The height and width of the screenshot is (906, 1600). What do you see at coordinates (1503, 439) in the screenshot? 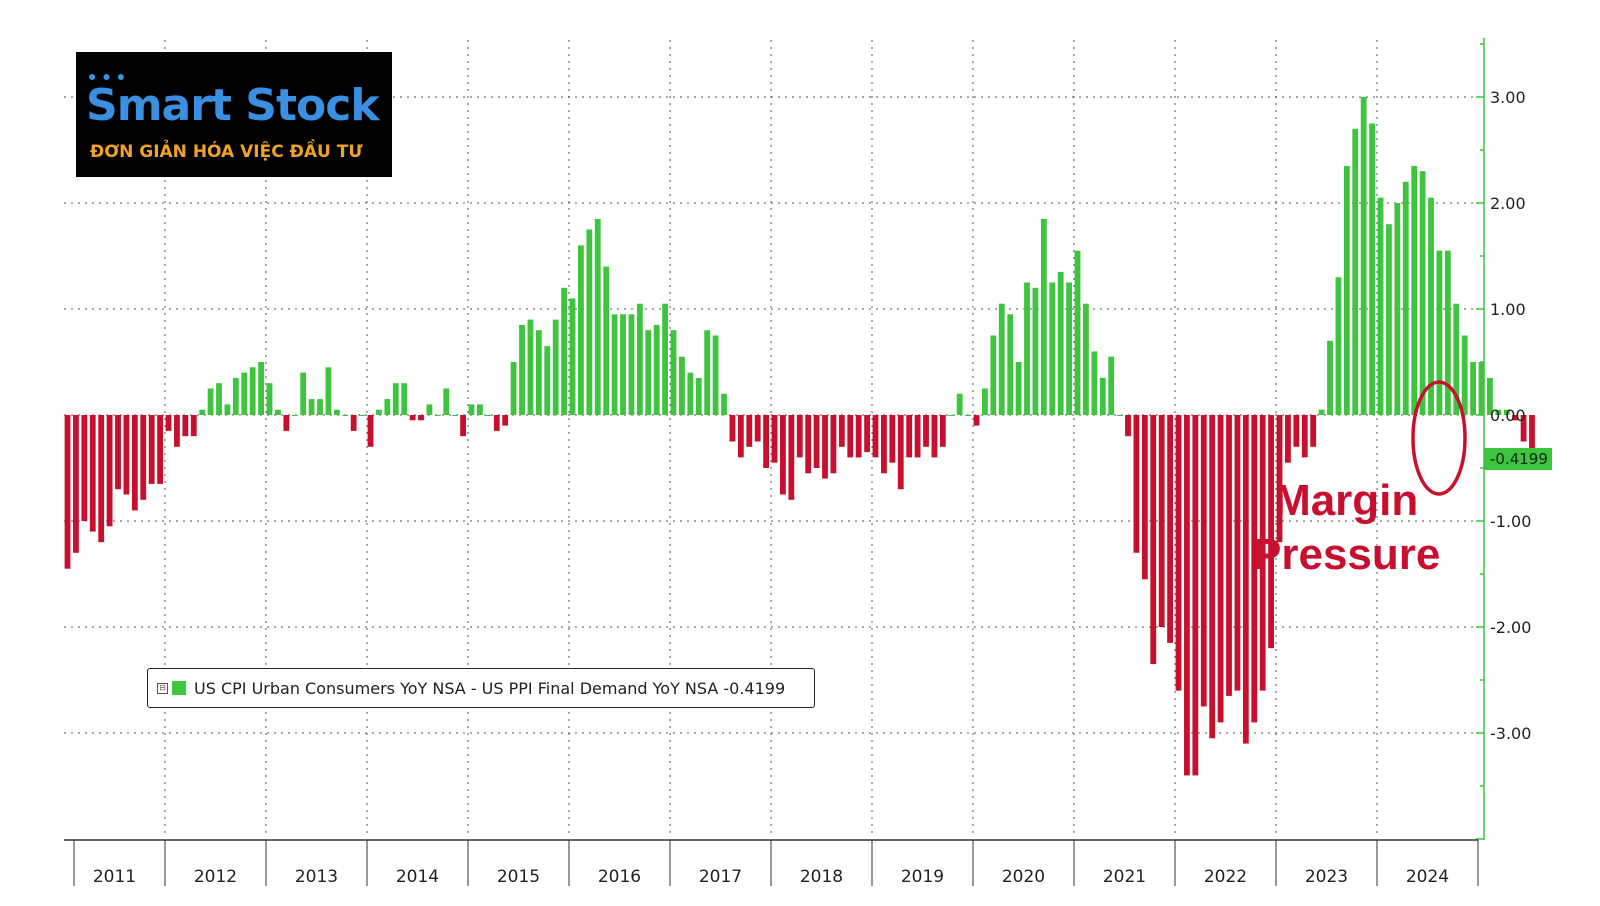
I see `y-axis: 3.00 2.00 1.00 0.00 -1.00 -2.00 -3.00` at bounding box center [1503, 439].